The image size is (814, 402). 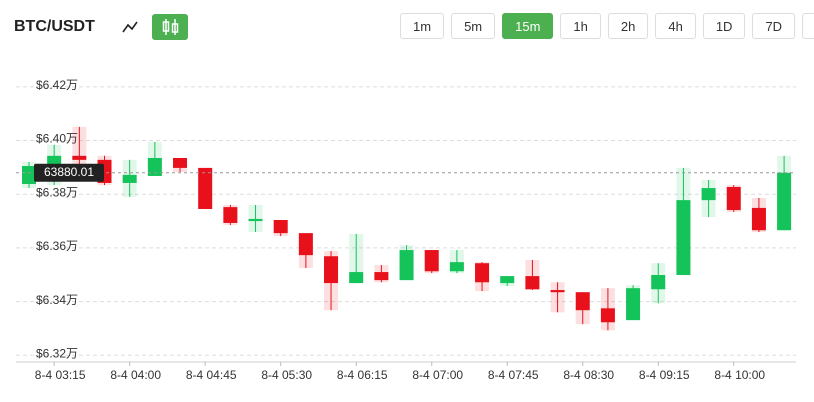 I want to click on line-chart-icon, so click(x=130, y=27).